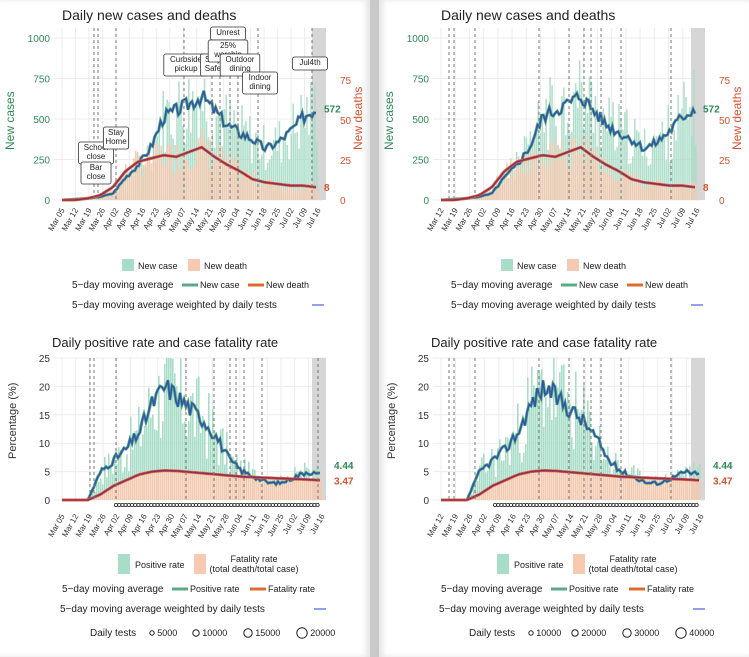 The width and height of the screenshot is (749, 657). Describe the element at coordinates (194, 265) in the screenshot. I see `legend-swatch-death` at that location.